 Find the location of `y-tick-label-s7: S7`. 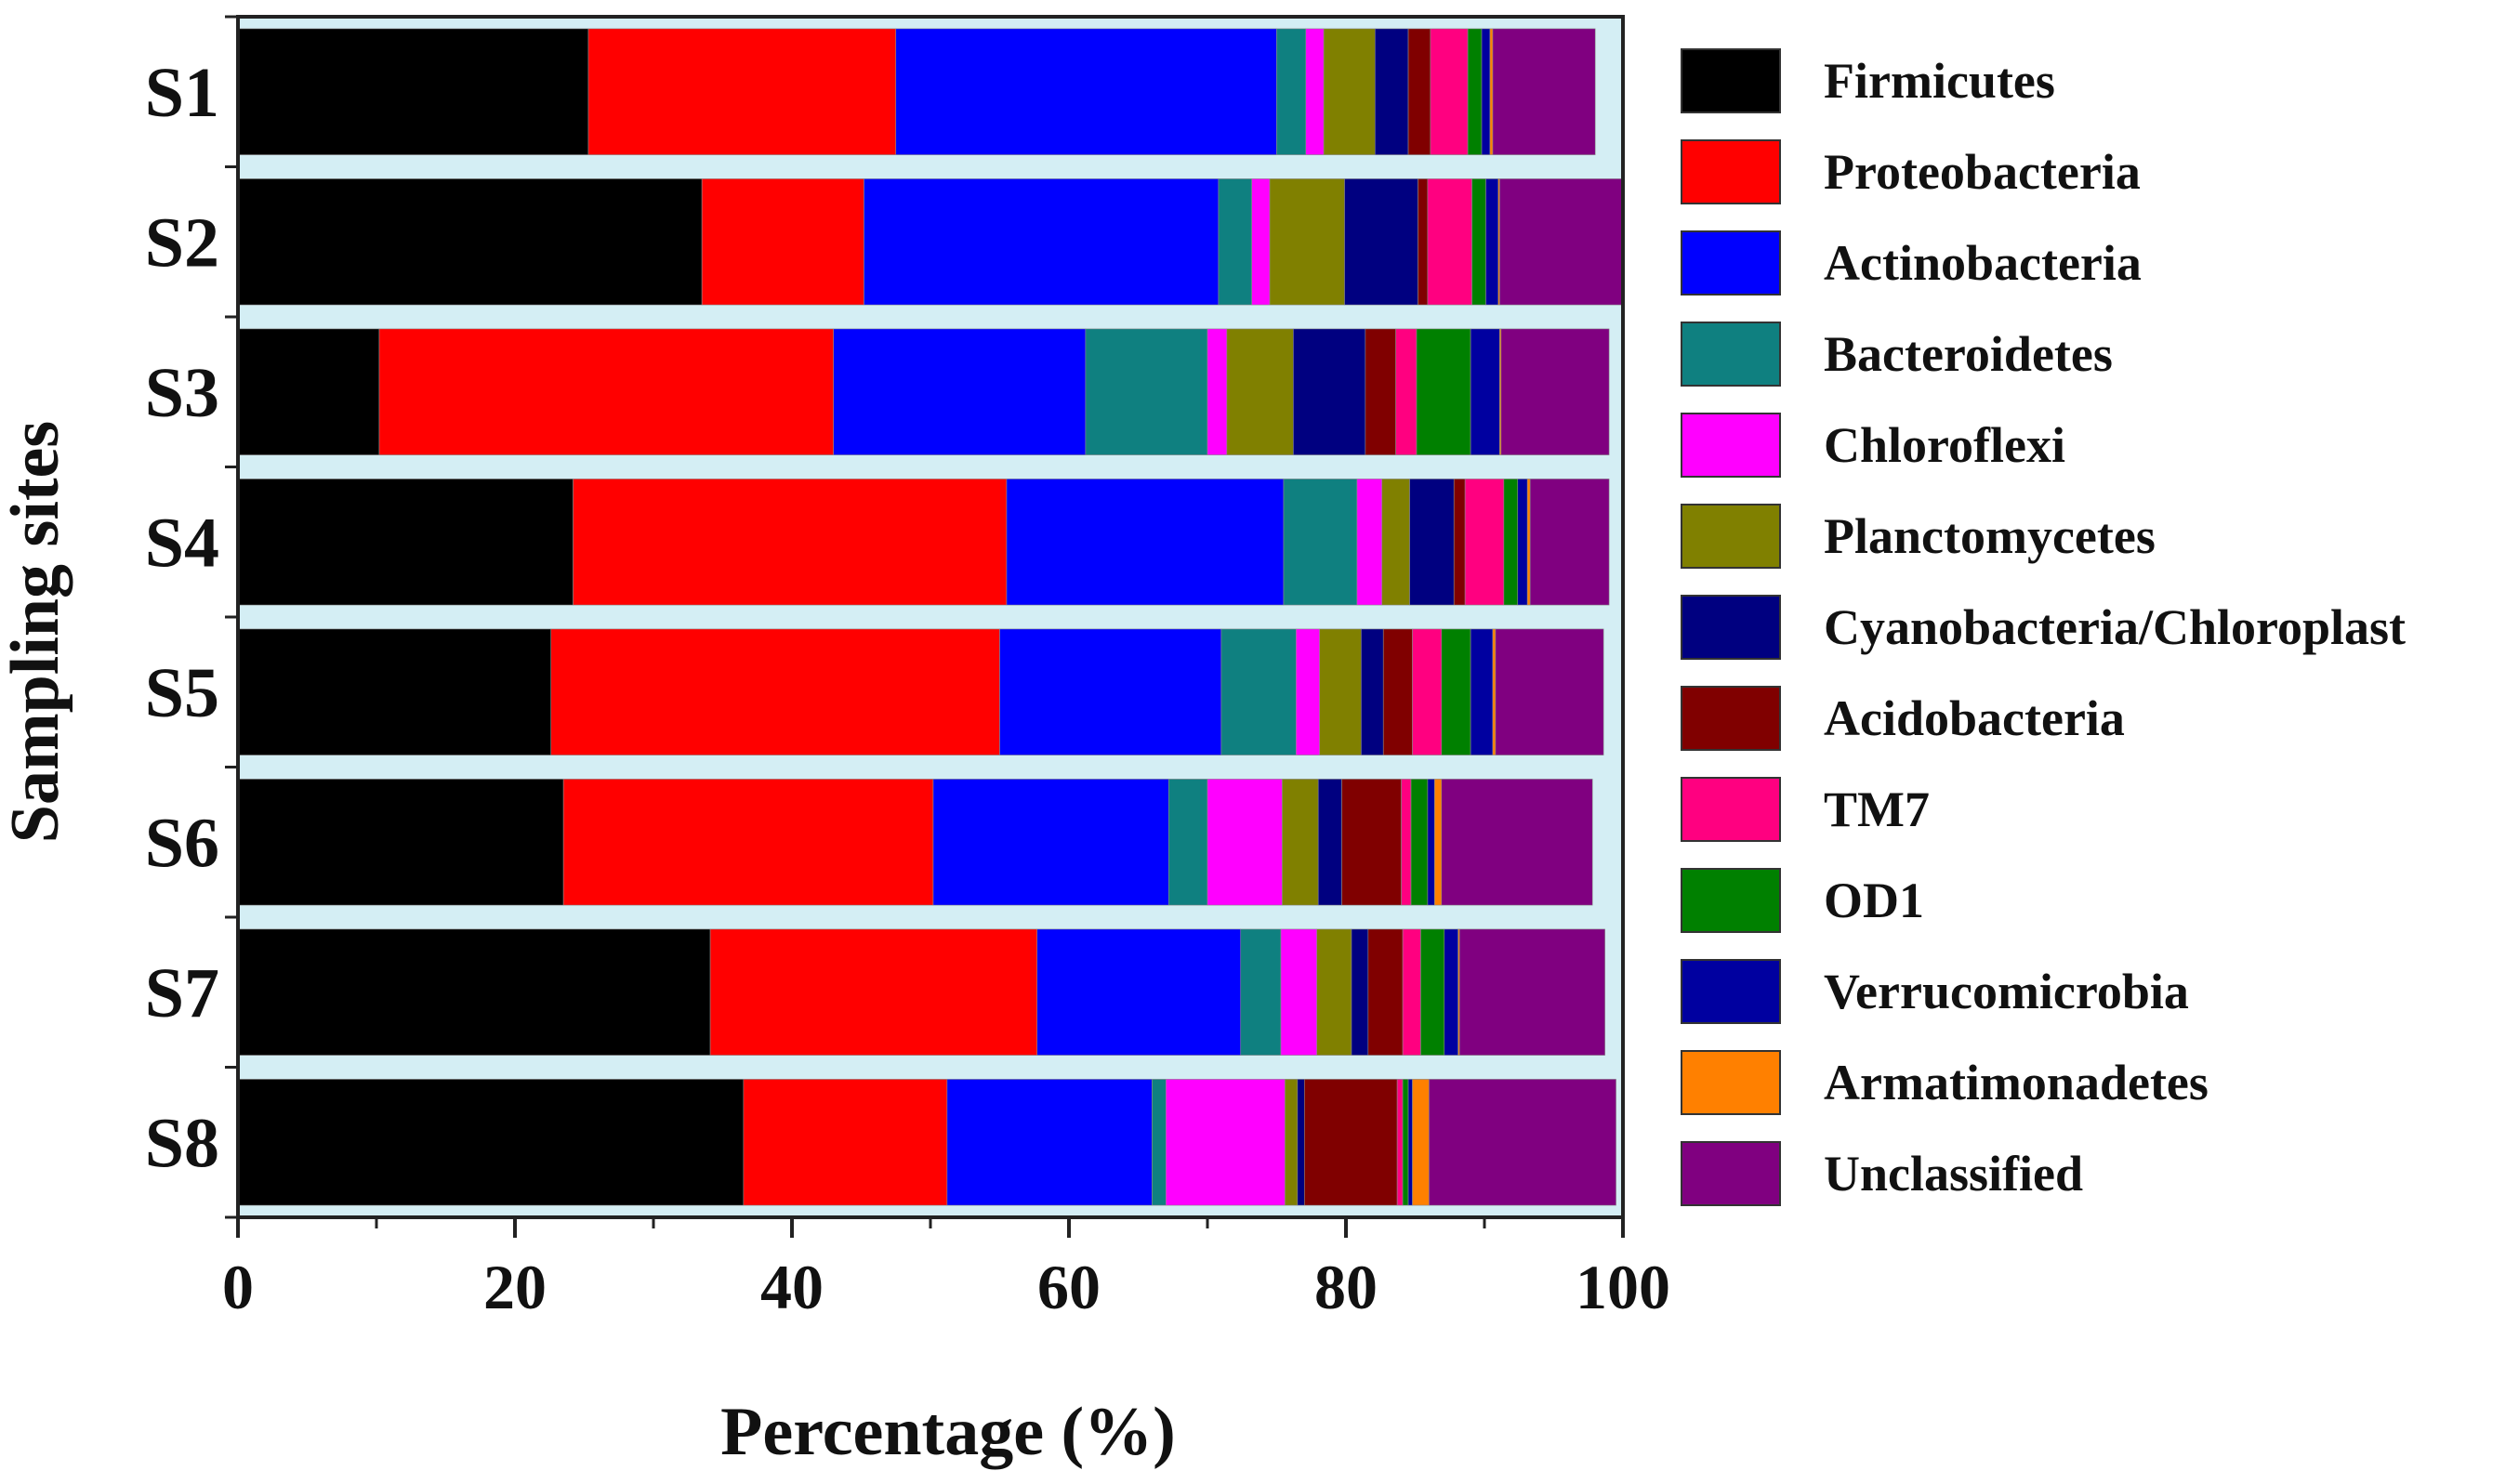

y-tick-label-s7: S7 is located at coordinates (182, 993).